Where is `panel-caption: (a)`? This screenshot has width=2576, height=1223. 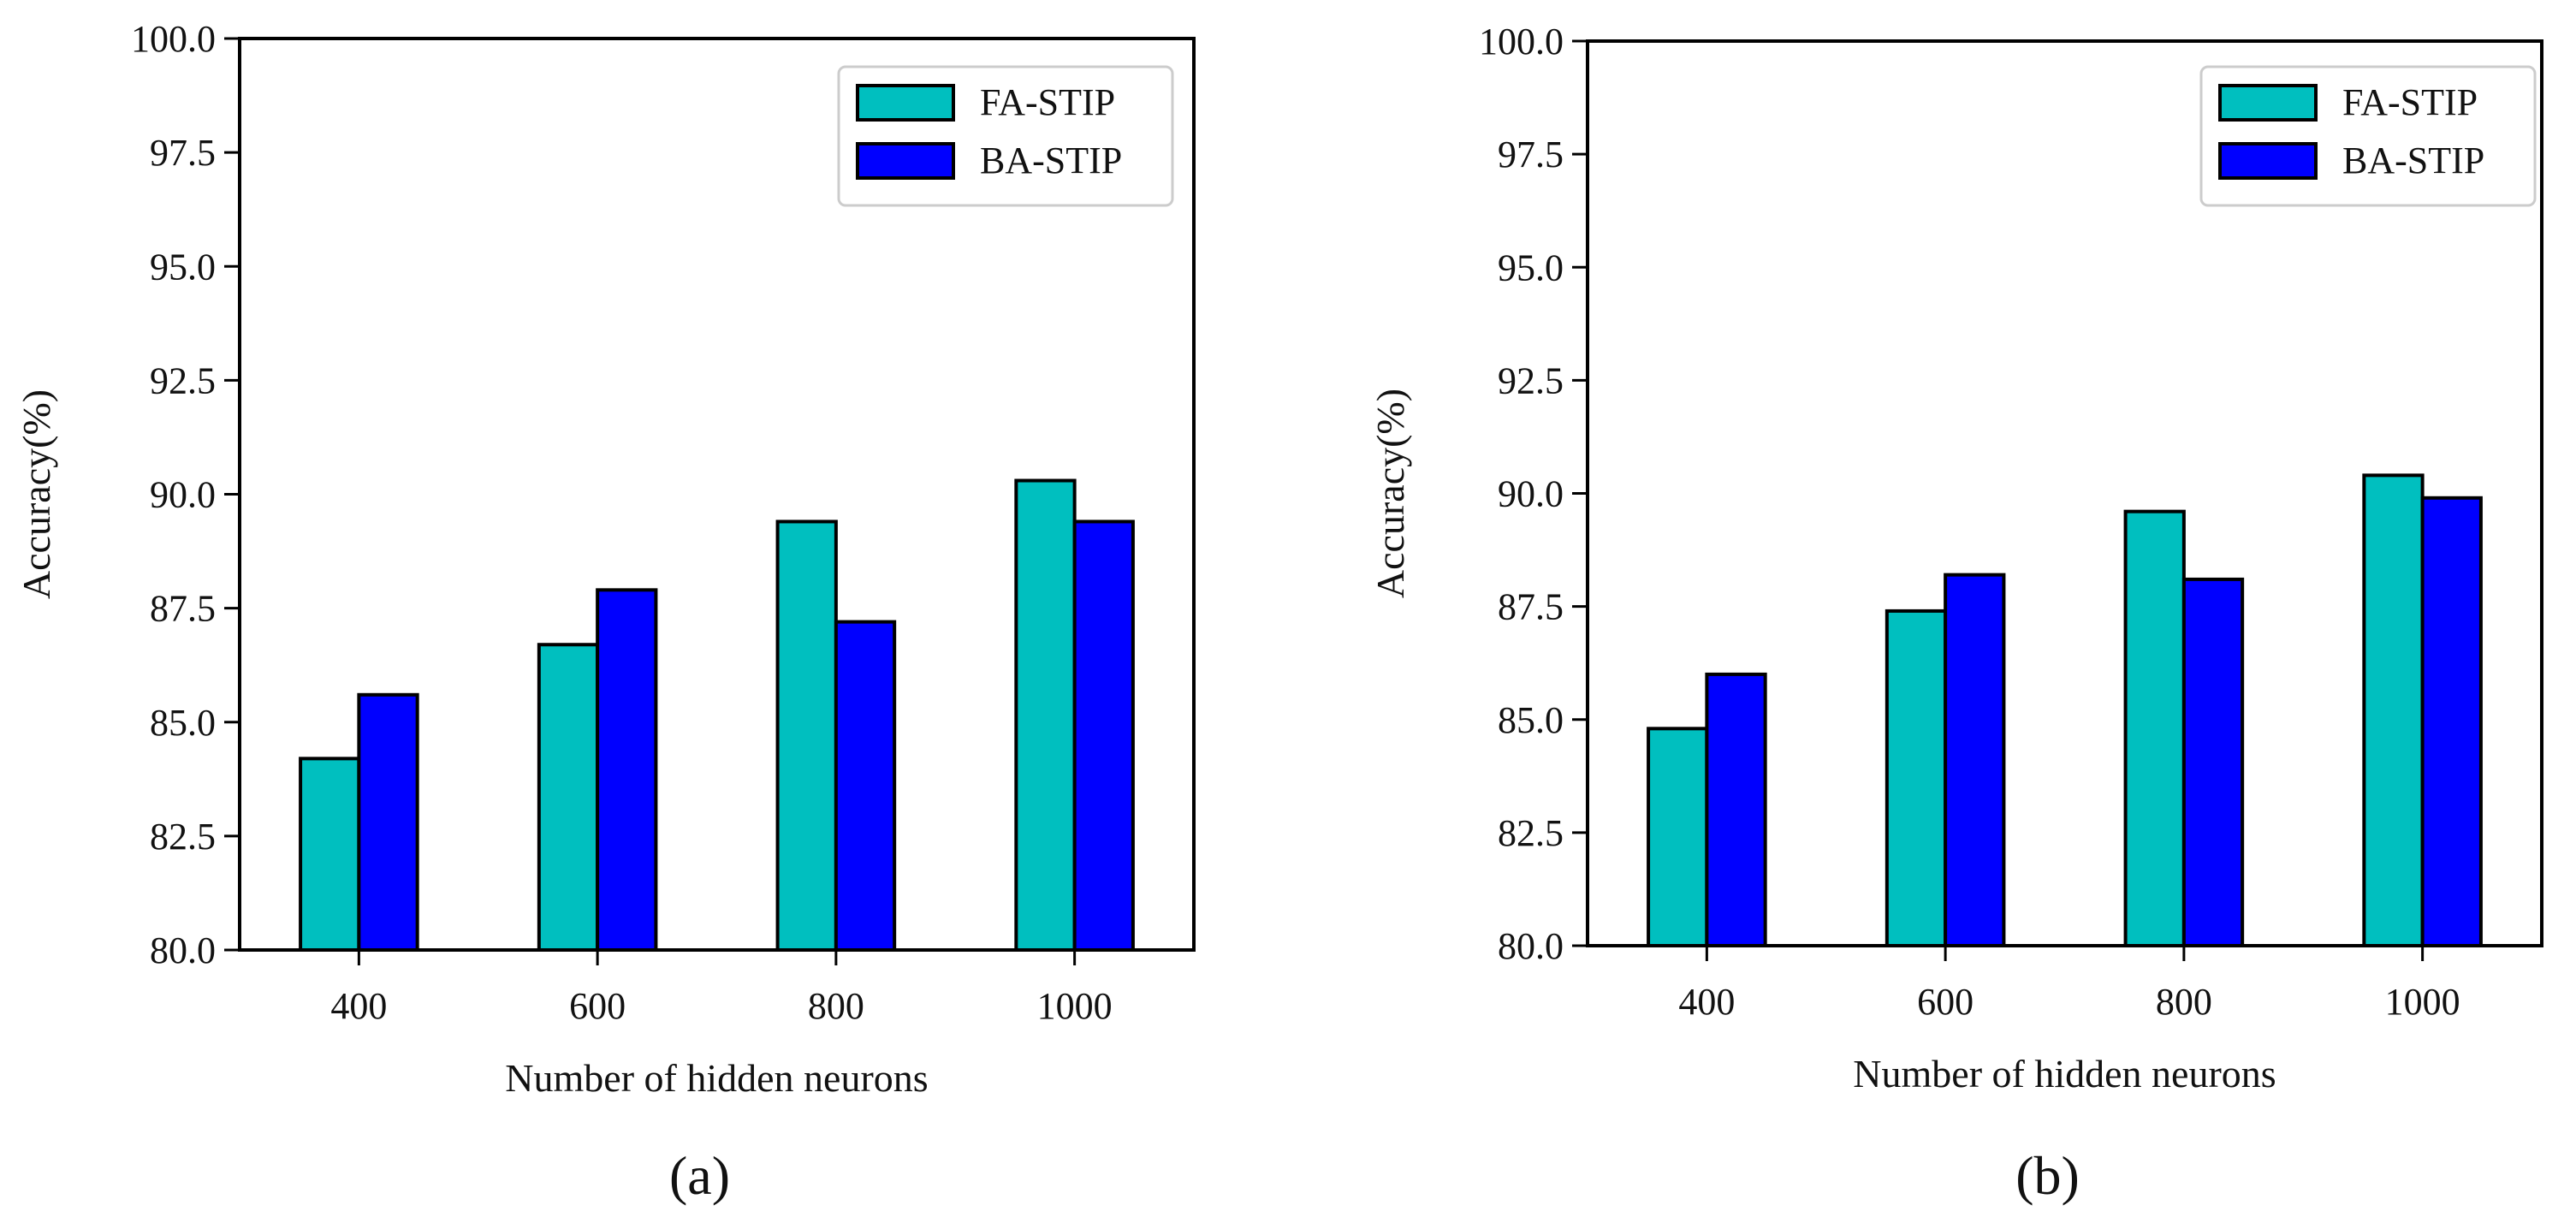
panel-caption: (a) is located at coordinates (699, 1175).